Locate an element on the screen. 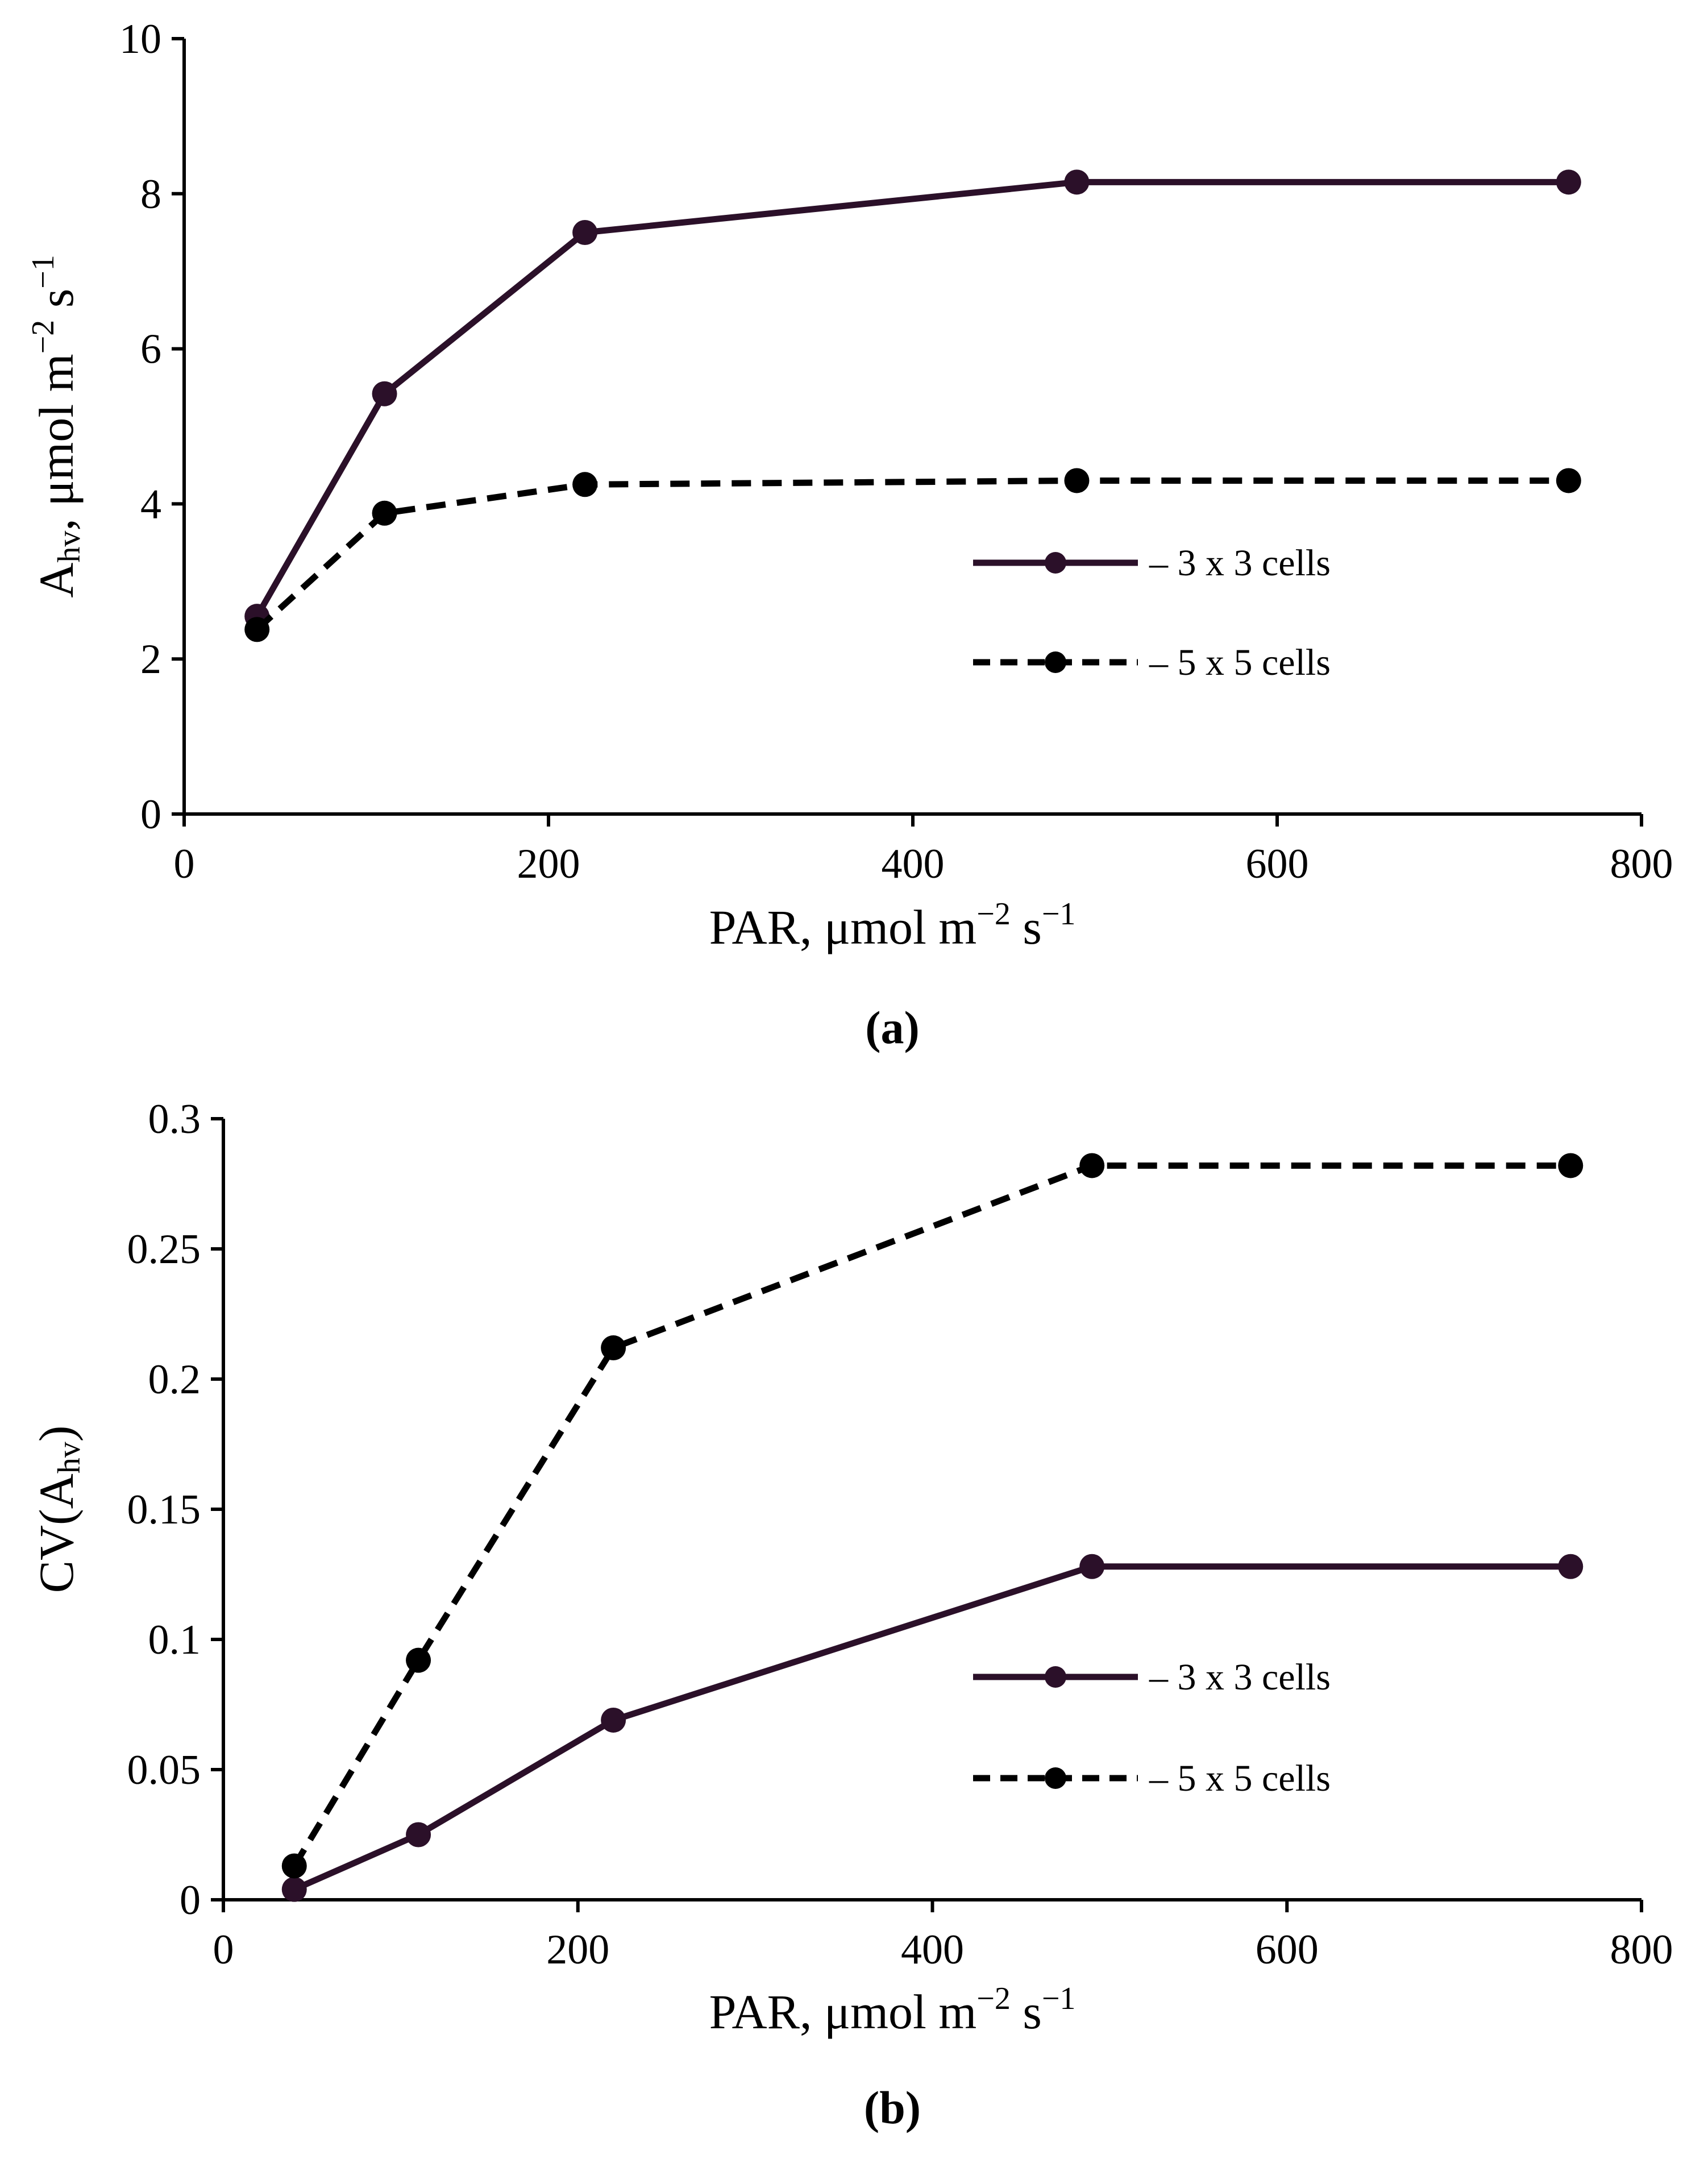  panel-a-legend-3x3-marker is located at coordinates (1055, 563).